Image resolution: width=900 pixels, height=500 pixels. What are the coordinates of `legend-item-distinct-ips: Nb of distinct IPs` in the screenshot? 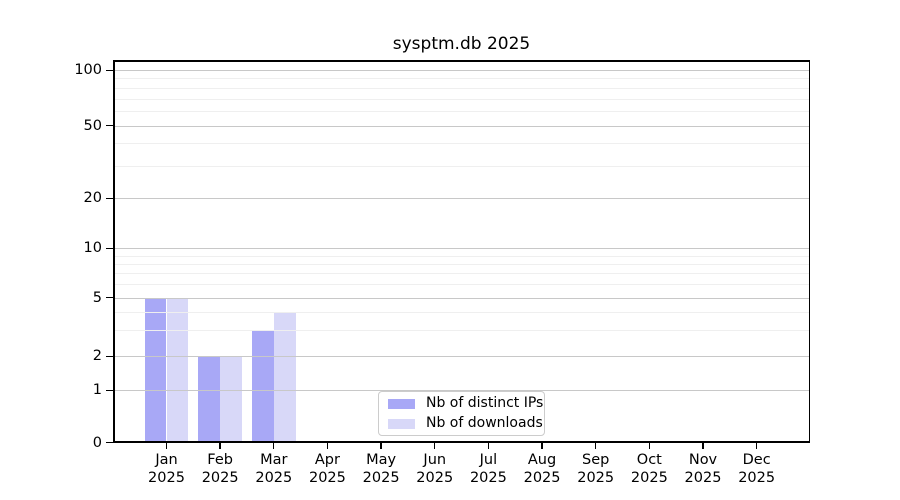 It's located at (466, 403).